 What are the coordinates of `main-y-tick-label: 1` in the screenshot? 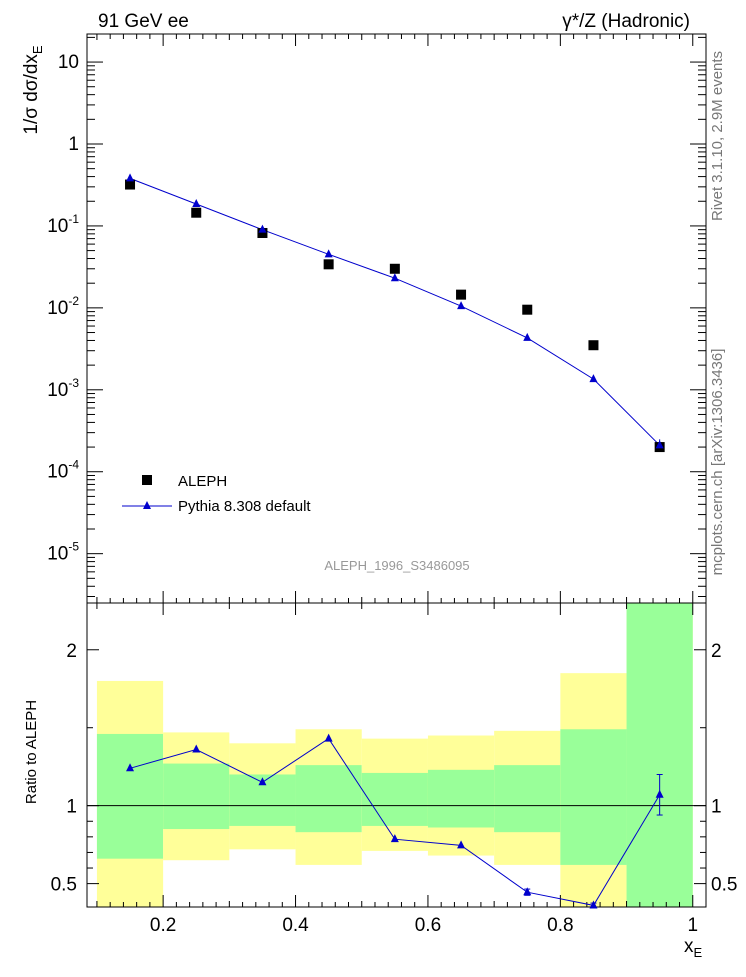 It's located at (73, 144).